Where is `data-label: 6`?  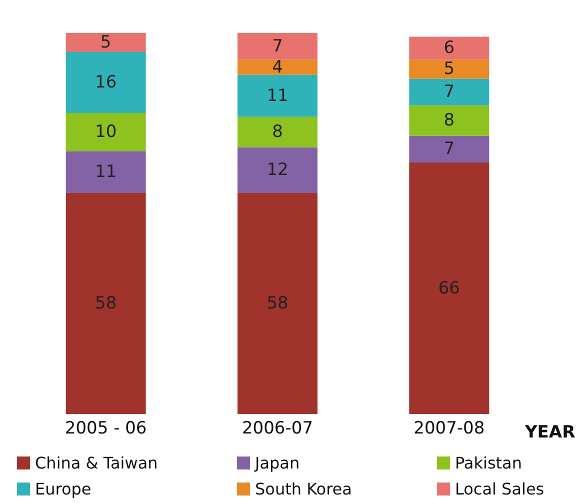
data-label: 6 is located at coordinates (449, 48).